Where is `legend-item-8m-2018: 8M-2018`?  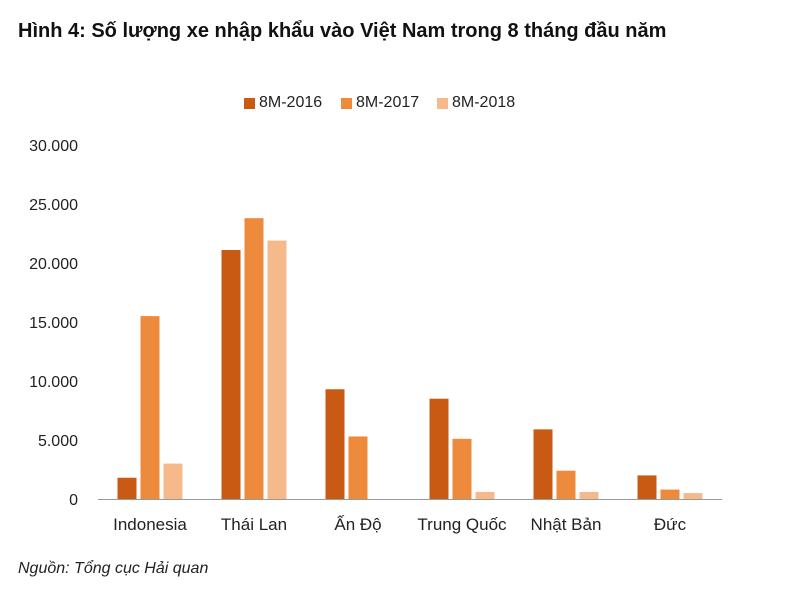
legend-item-8m-2018: 8M-2018 is located at coordinates (476, 103).